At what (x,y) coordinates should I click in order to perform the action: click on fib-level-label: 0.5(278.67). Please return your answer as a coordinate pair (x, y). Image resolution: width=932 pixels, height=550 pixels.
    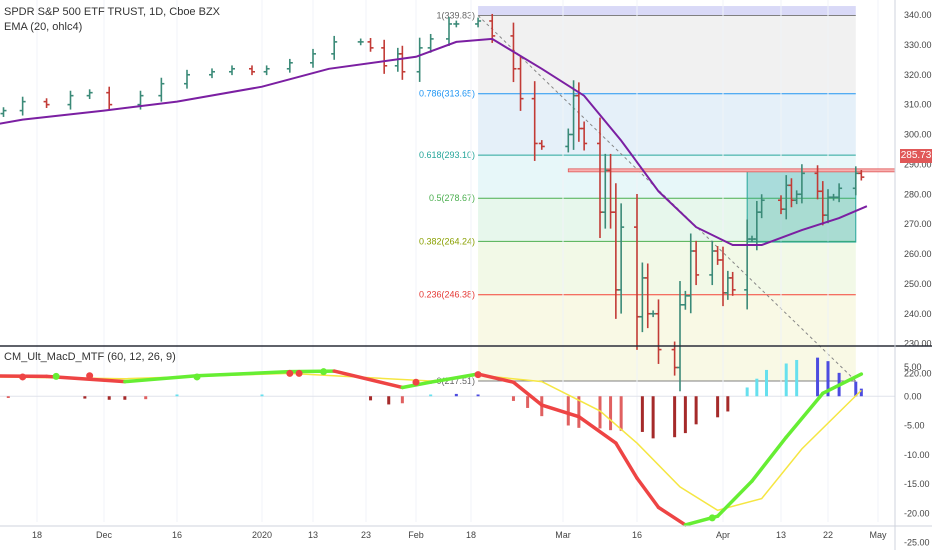
    Looking at the image, I should click on (452, 198).